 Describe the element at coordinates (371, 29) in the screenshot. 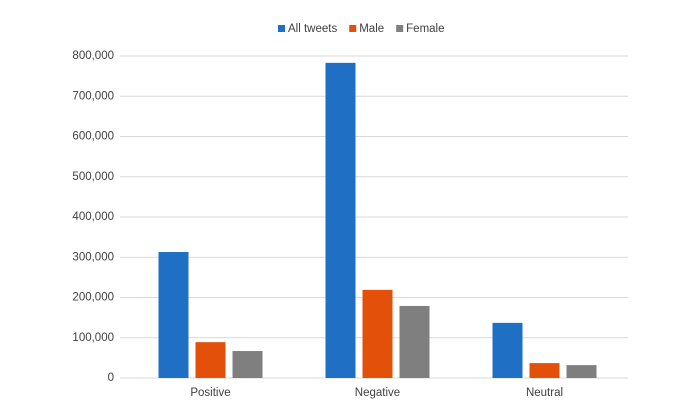

I see `legend-label: Male` at that location.